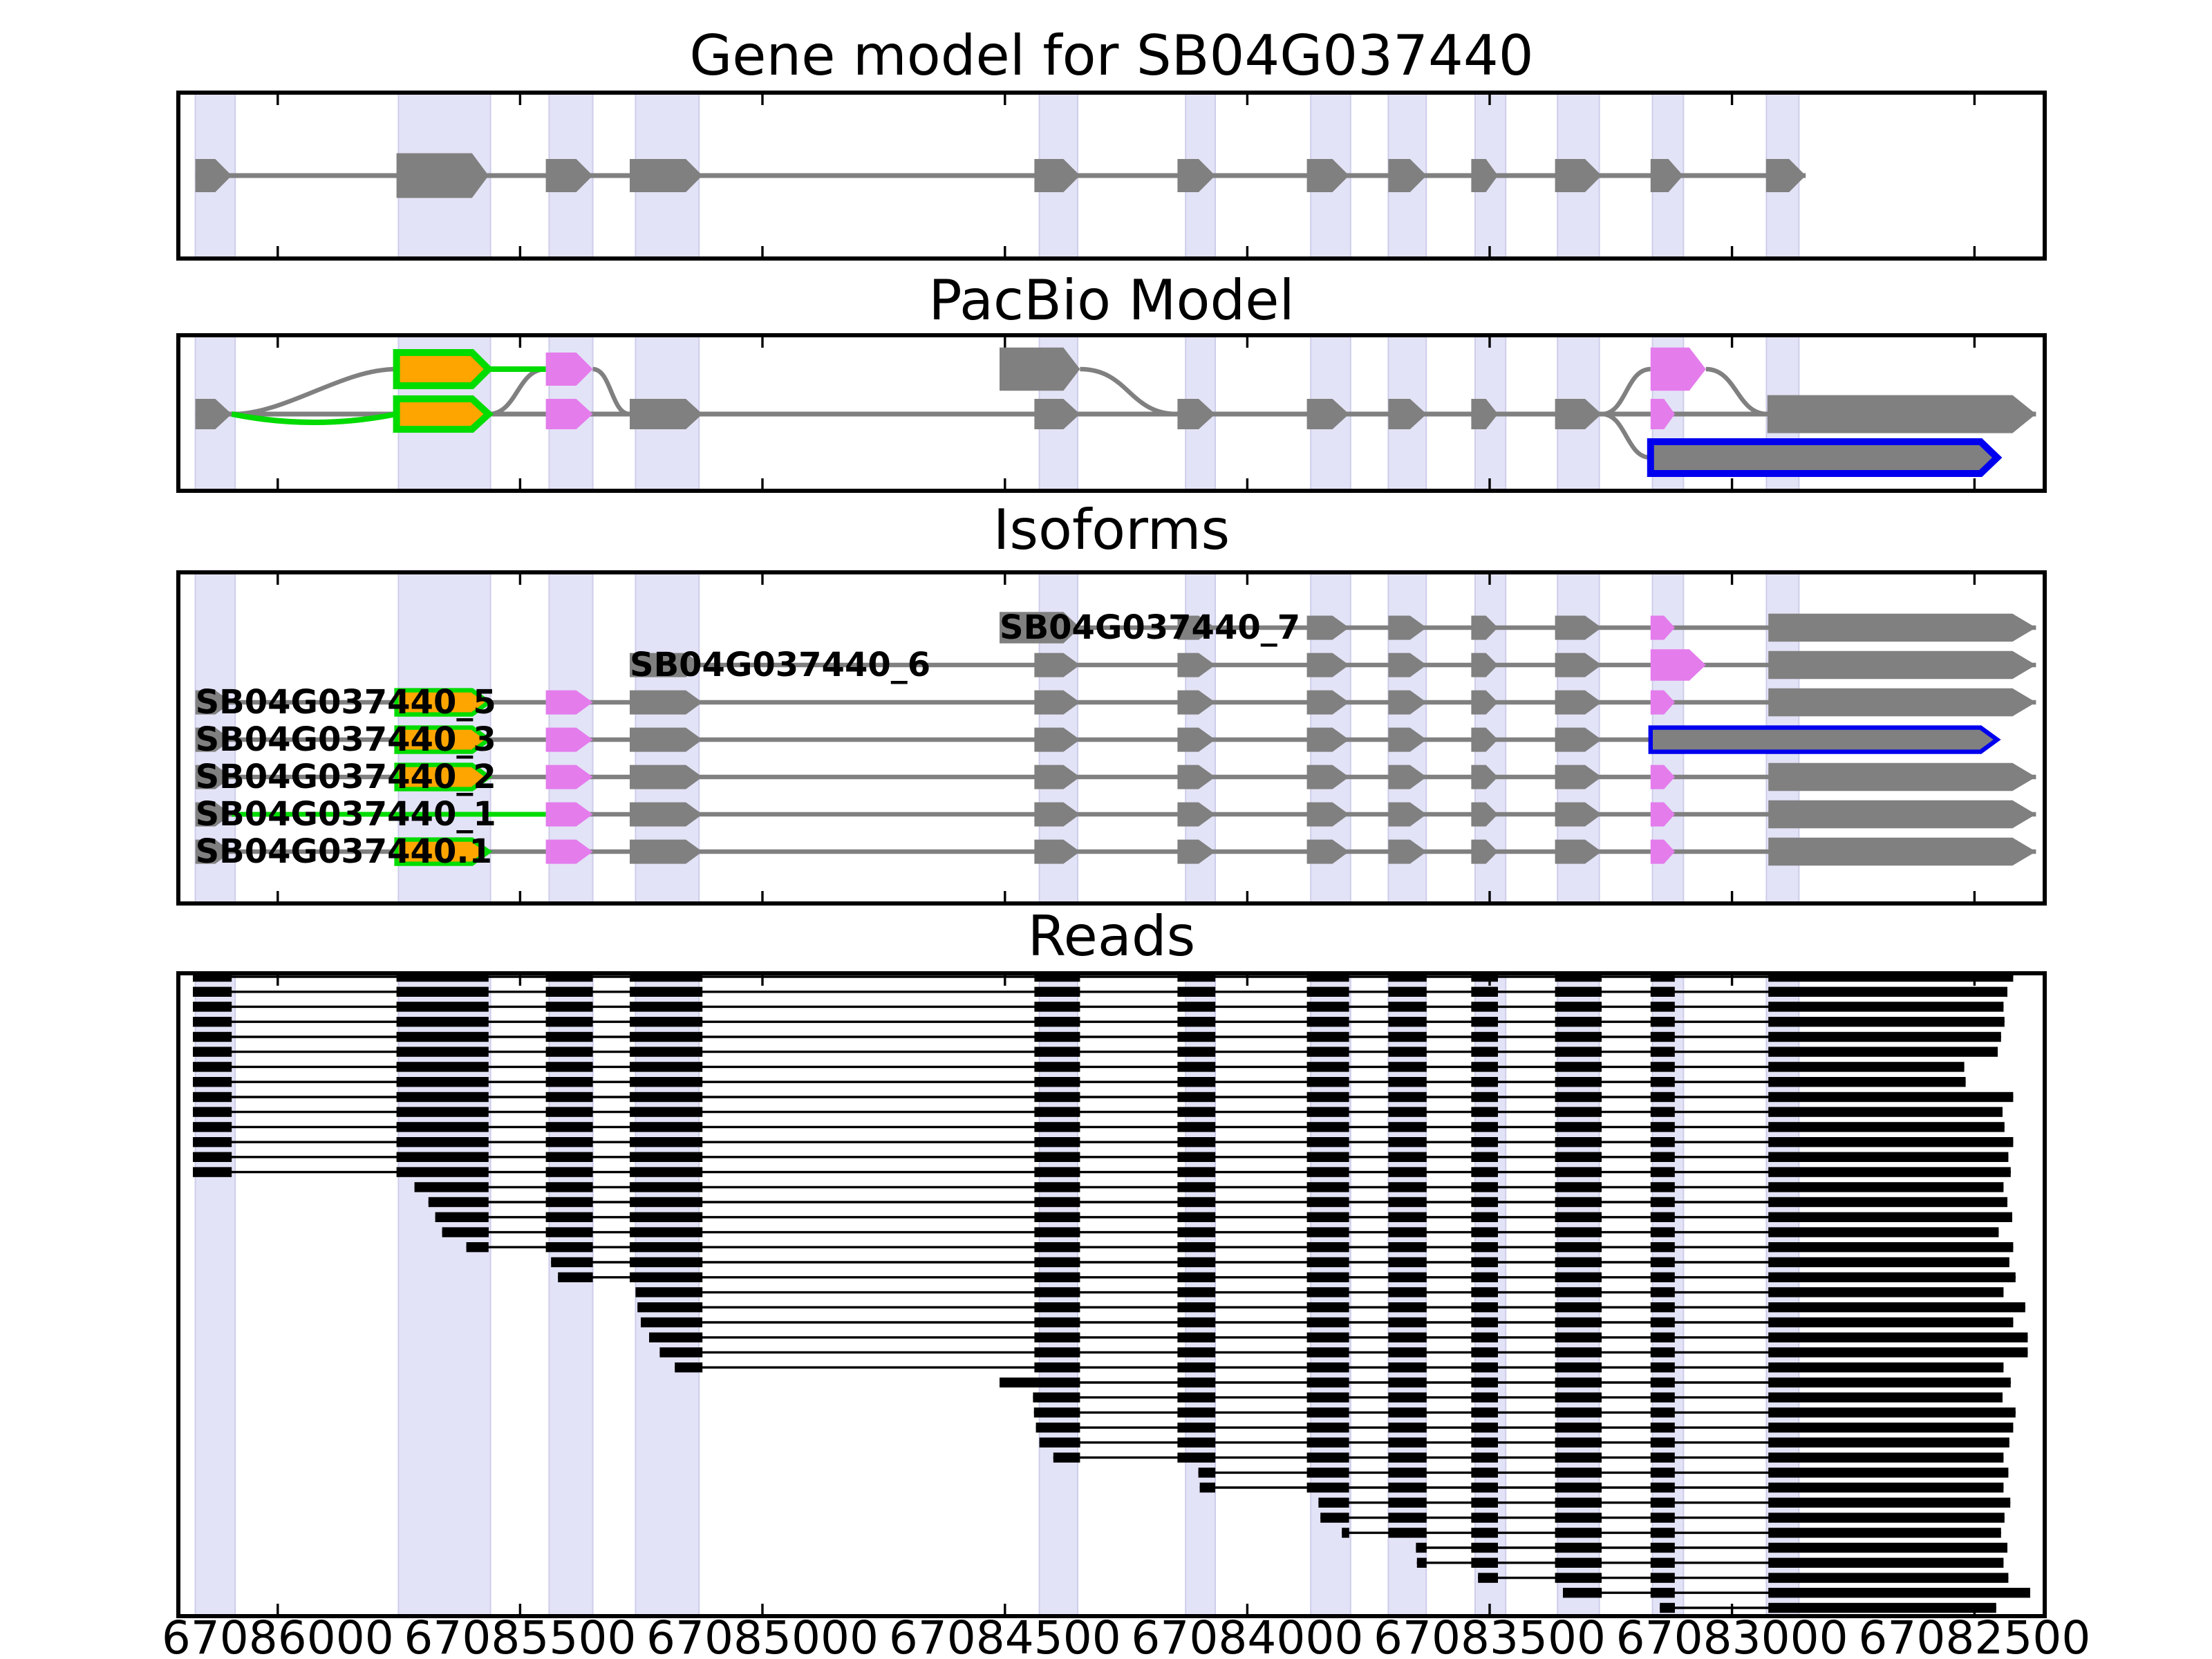 The image size is (2212, 1659). I want to click on isoform-row: SB04G037440_2, so click(1115, 777).